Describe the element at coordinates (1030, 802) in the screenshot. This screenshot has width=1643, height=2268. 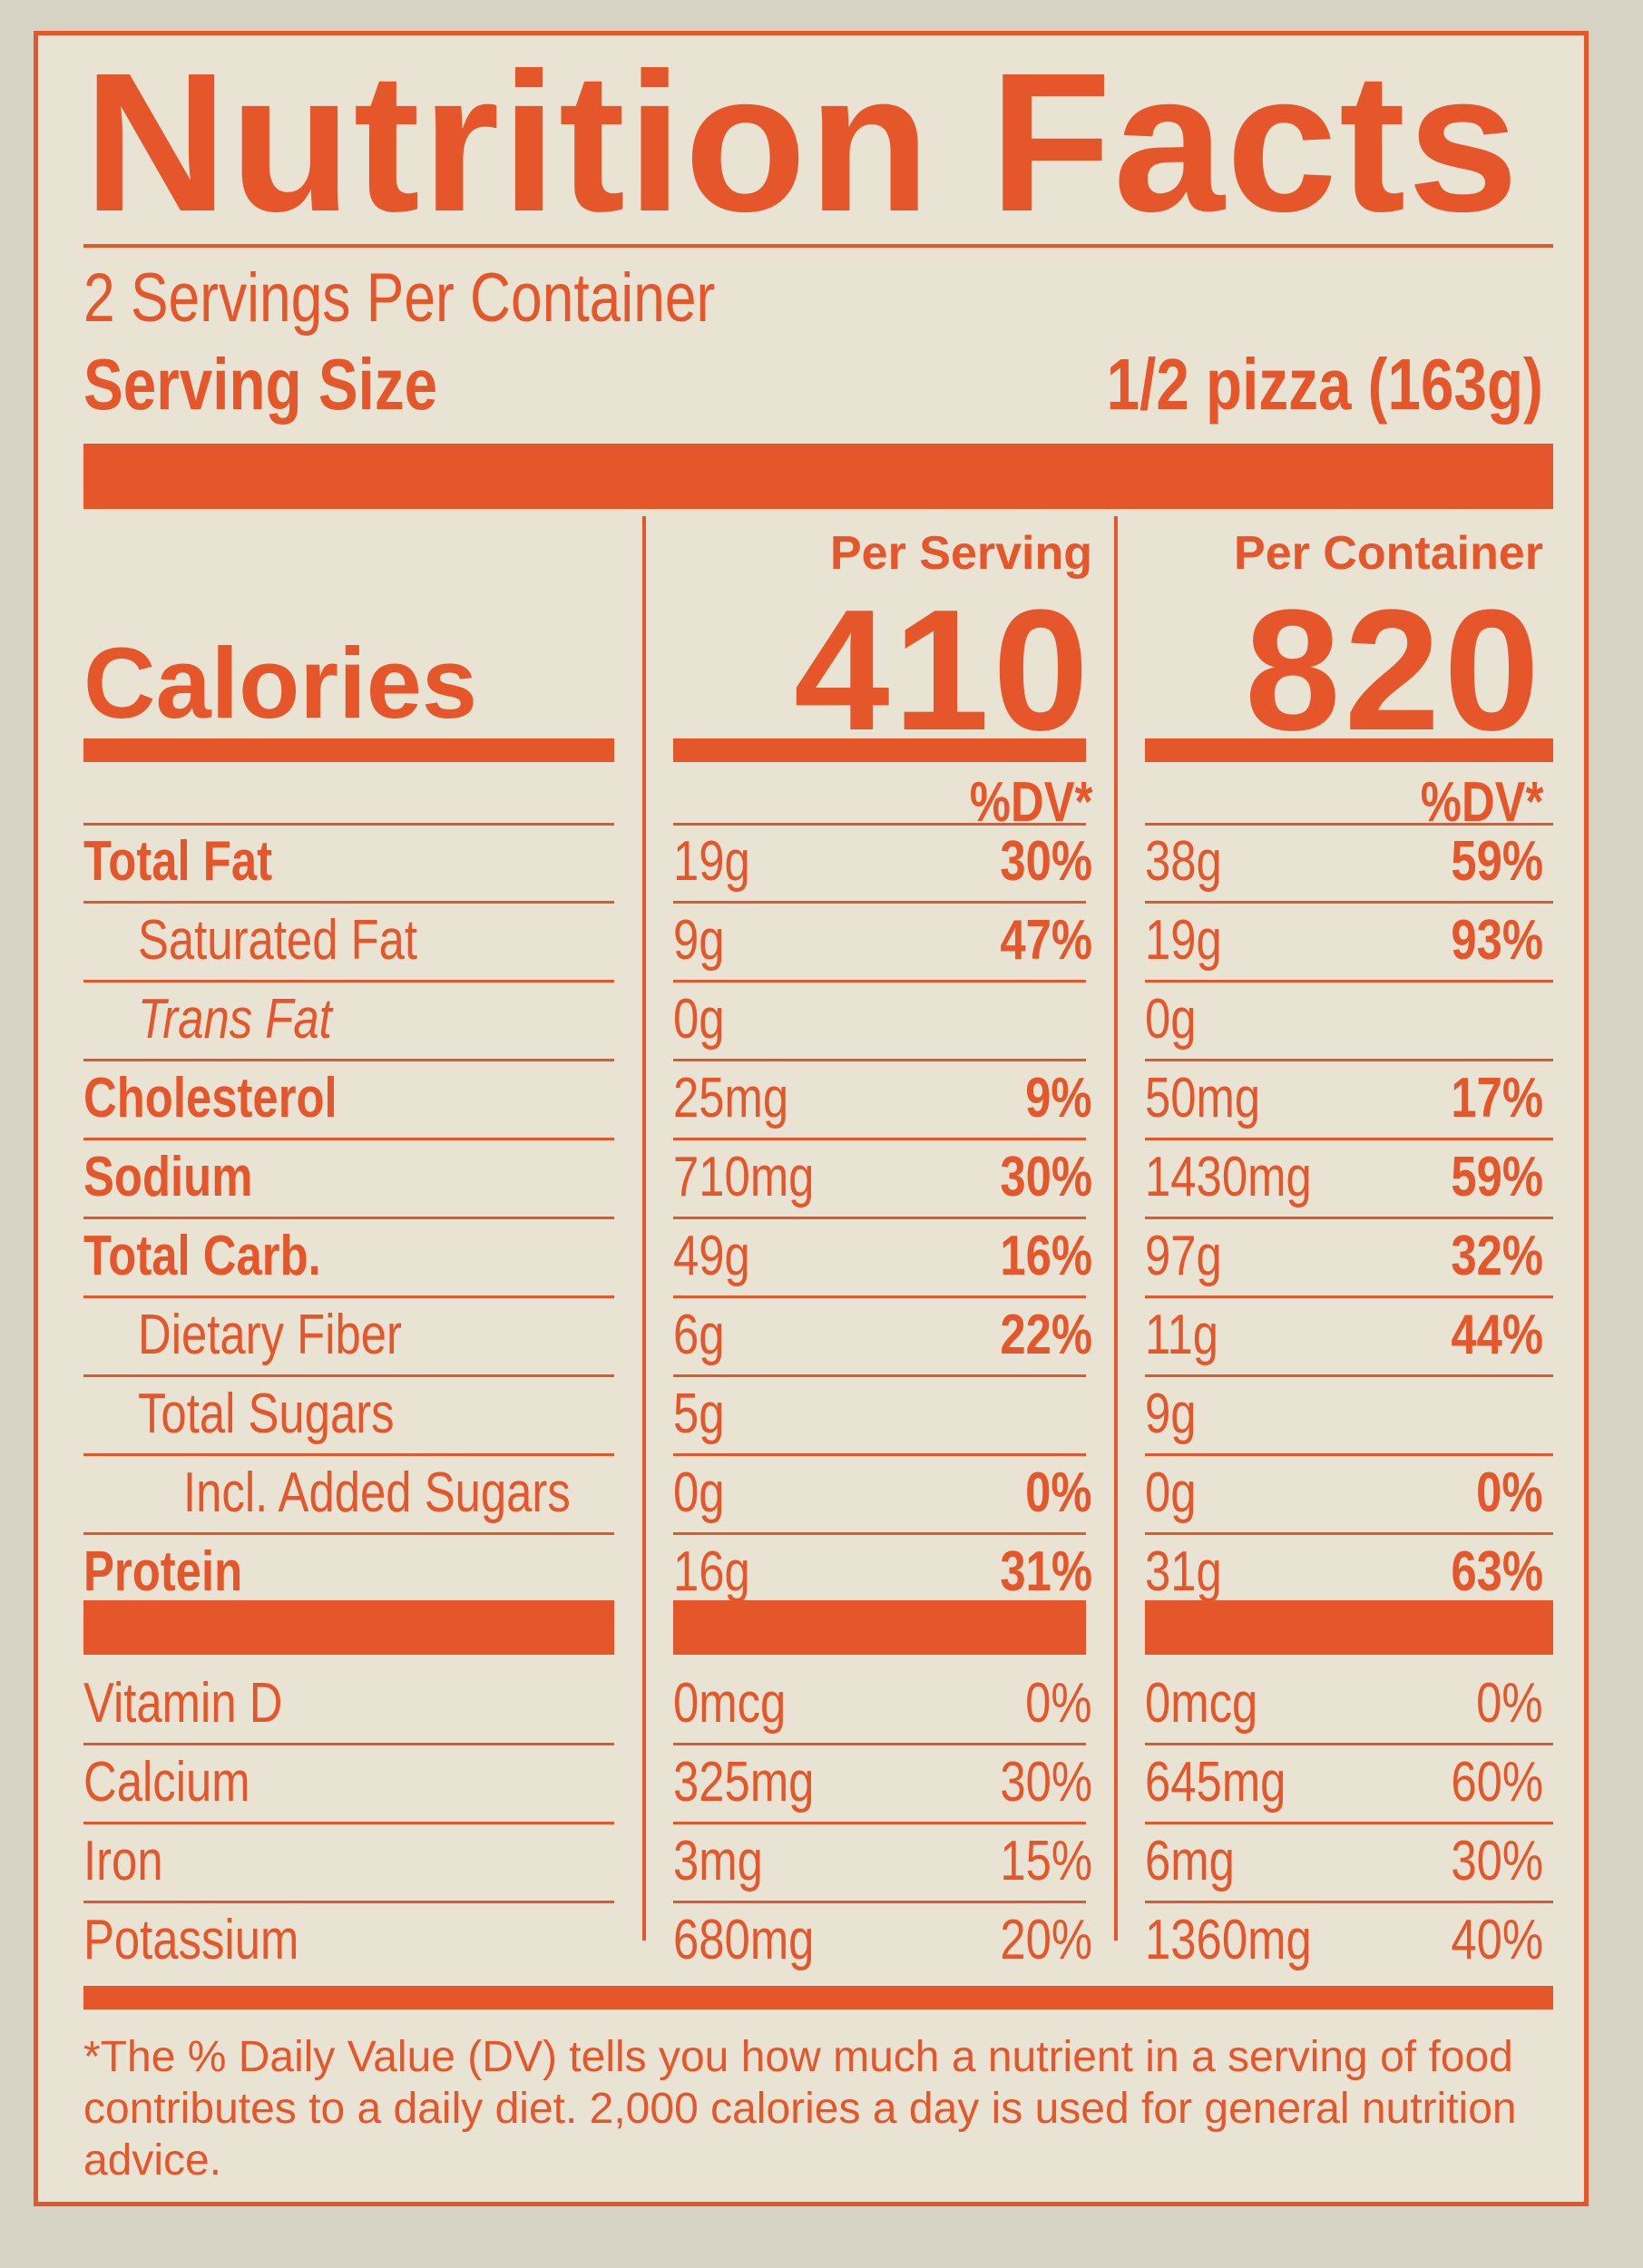
I see `dv-header-serving: %DV*` at that location.